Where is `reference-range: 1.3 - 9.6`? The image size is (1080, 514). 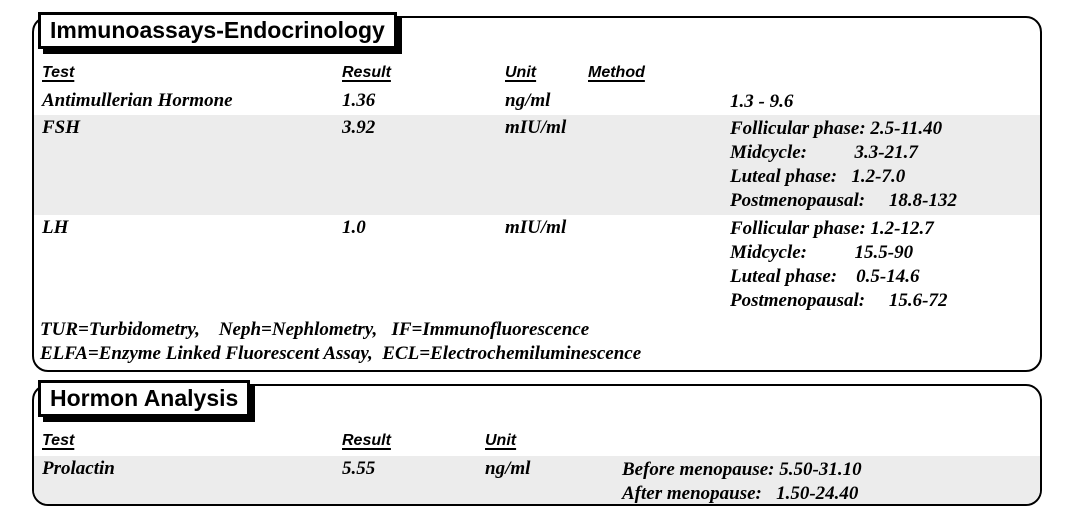 reference-range: 1.3 - 9.6 is located at coordinates (885, 101).